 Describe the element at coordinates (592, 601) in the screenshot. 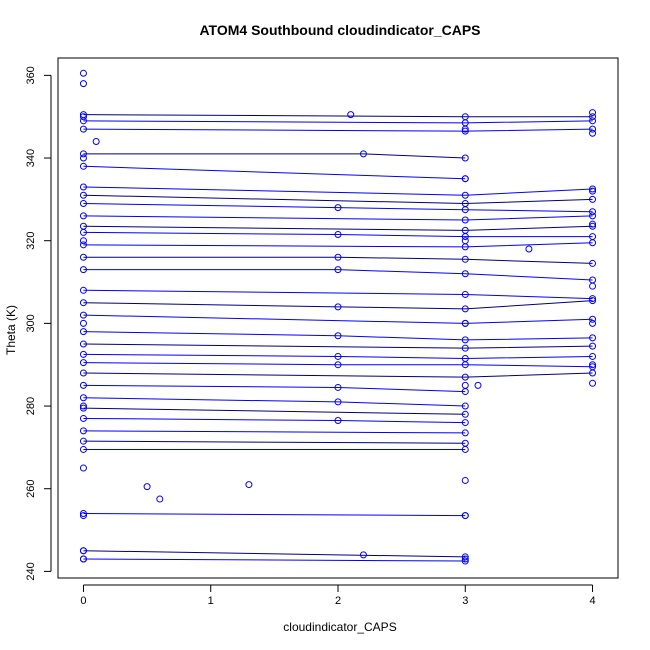

I see `x-tick-label: 4` at that location.